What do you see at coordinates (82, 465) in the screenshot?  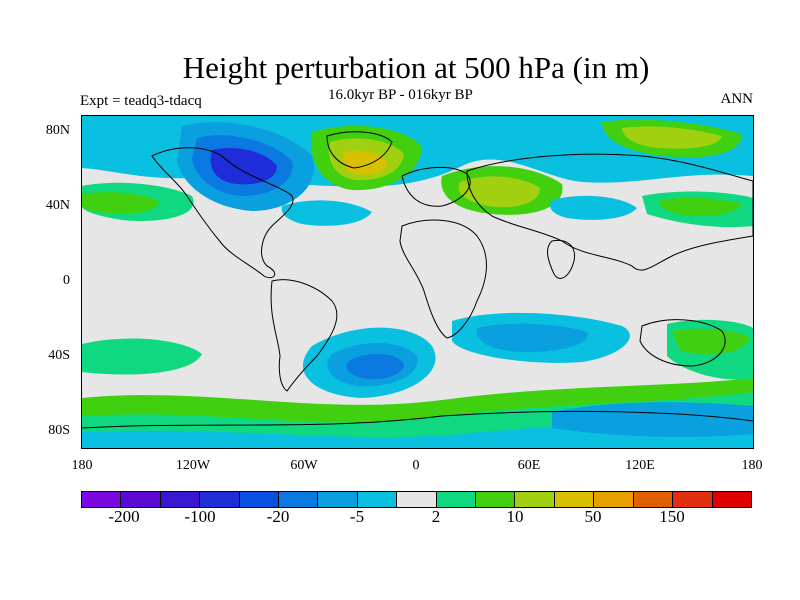 I see `lon-label-180w: 180` at bounding box center [82, 465].